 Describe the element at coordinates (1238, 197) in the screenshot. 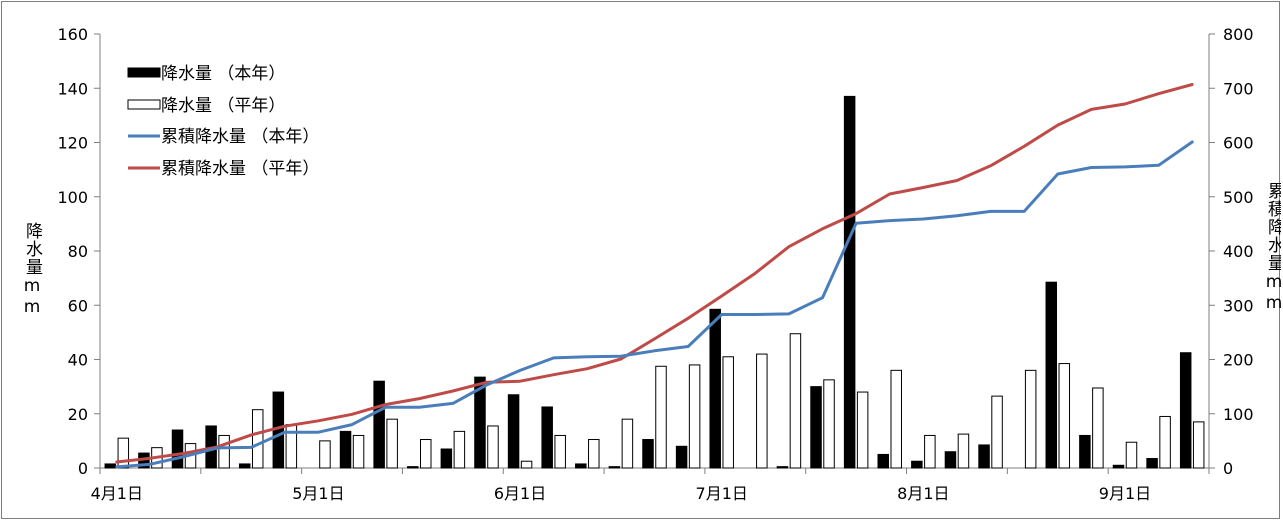

I see `right-tick-label: 500` at that location.